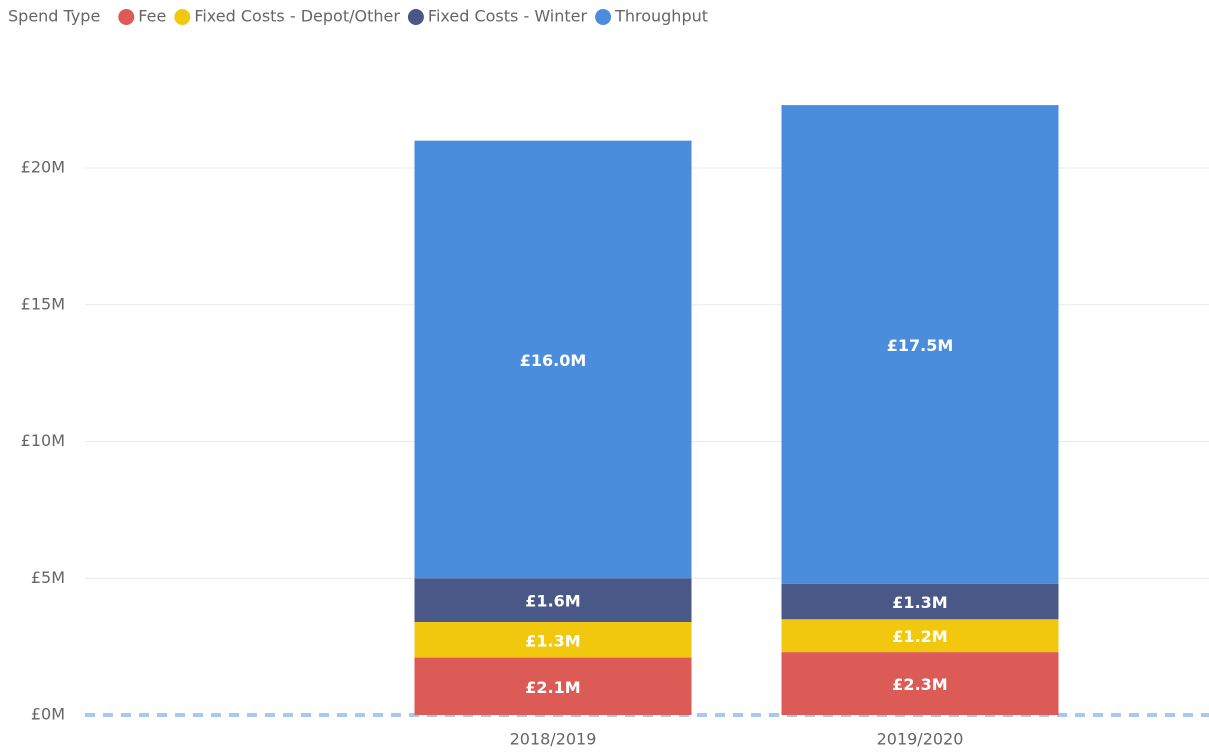 The width and height of the screenshot is (1209, 754). Describe the element at coordinates (54, 16) in the screenshot. I see `legend-title: Spend Type` at that location.